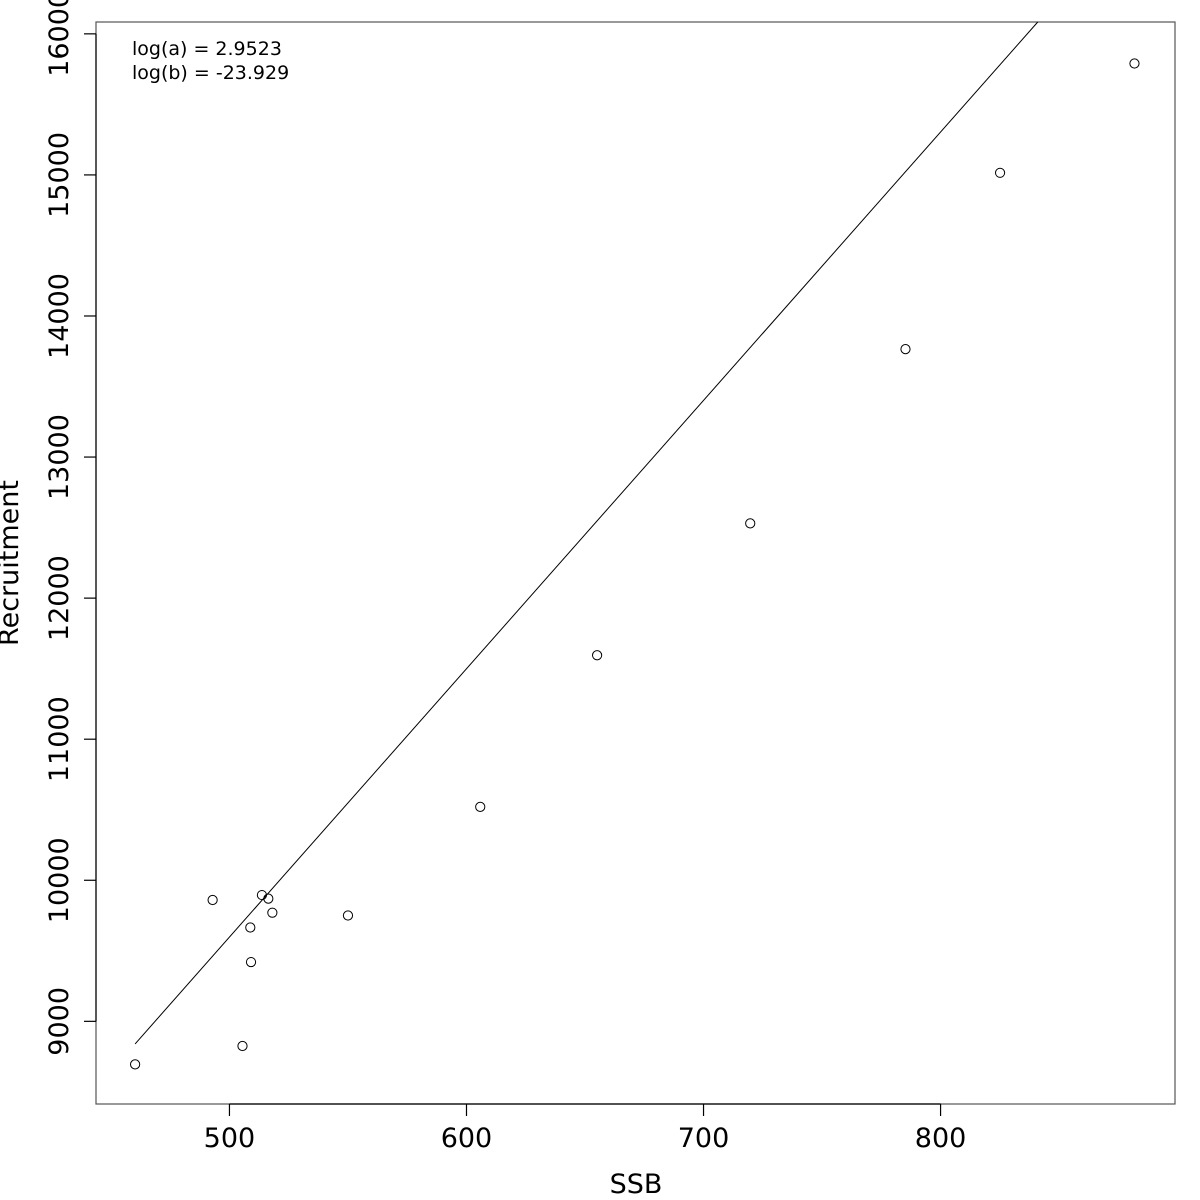  Describe the element at coordinates (207, 49) in the screenshot. I see `annotation-log-a: log(a) = 2.9523` at that location.